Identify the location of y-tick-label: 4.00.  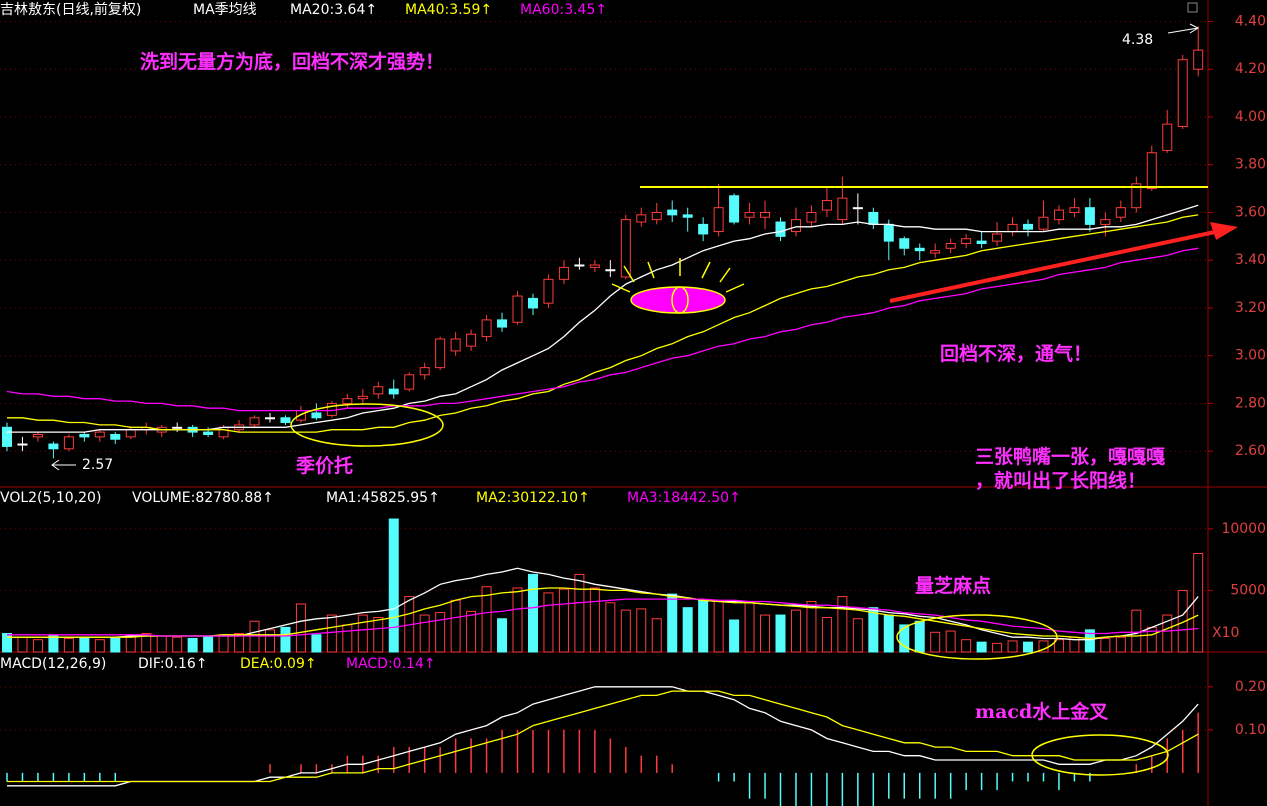
(1250, 117).